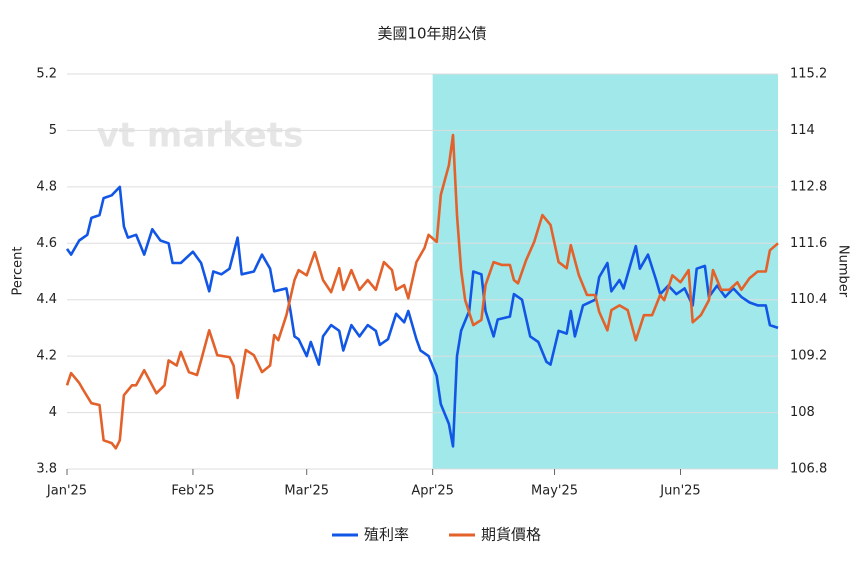  I want to click on y-tick-label: 4.6, so click(46, 243).